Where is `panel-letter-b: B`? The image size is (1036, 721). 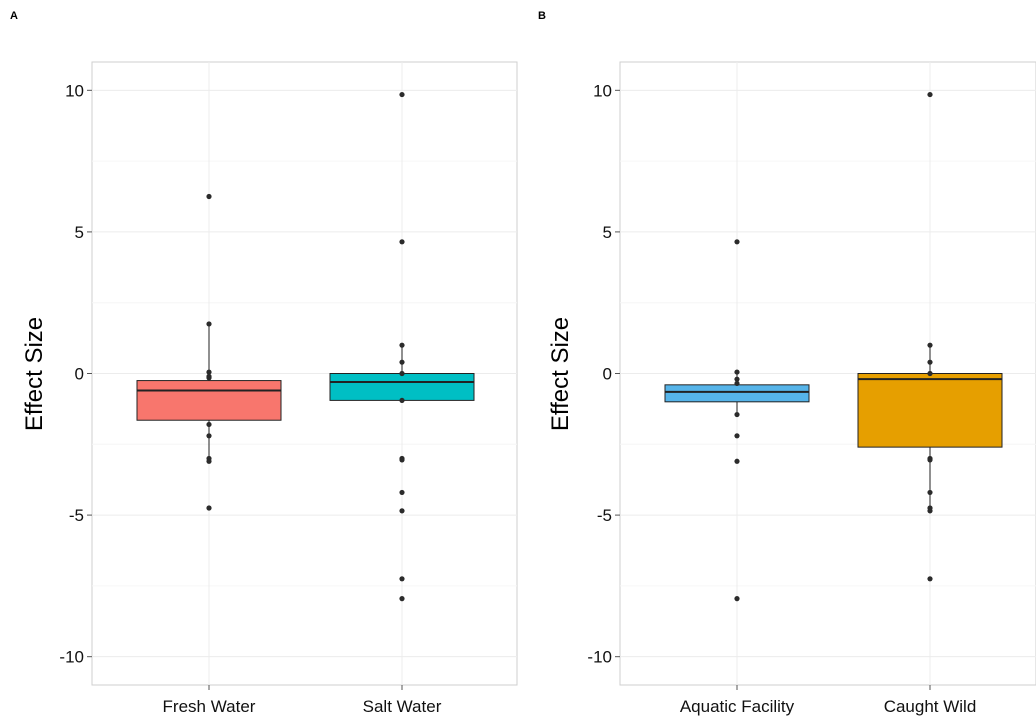
panel-letter-b: B is located at coordinates (542, 16).